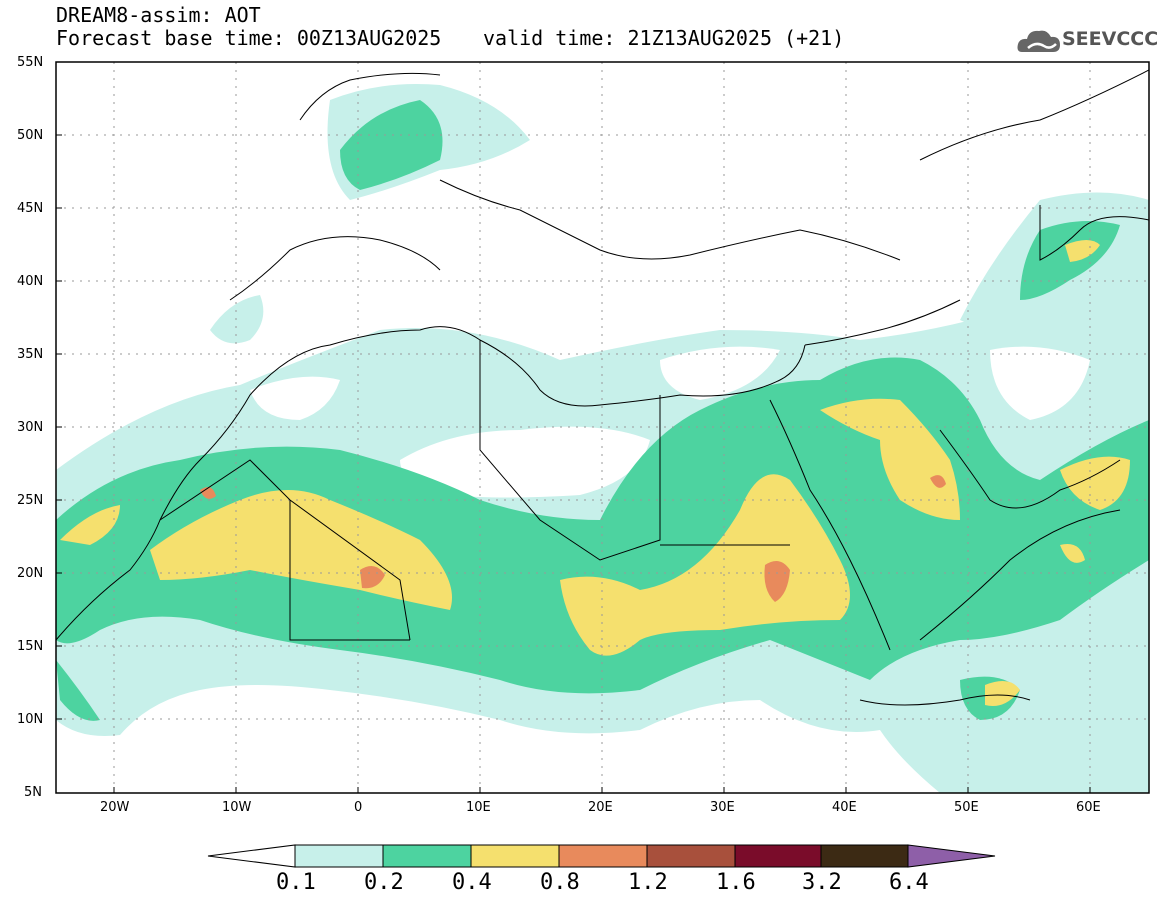 Image resolution: width=1165 pixels, height=905 pixels. What do you see at coordinates (909, 882) in the screenshot?
I see `colorbar-label: 6.4` at bounding box center [909, 882].